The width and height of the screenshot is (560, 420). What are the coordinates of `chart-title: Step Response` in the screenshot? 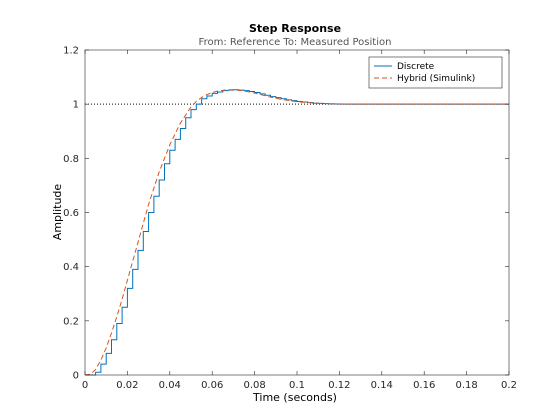 It's located at (295, 28).